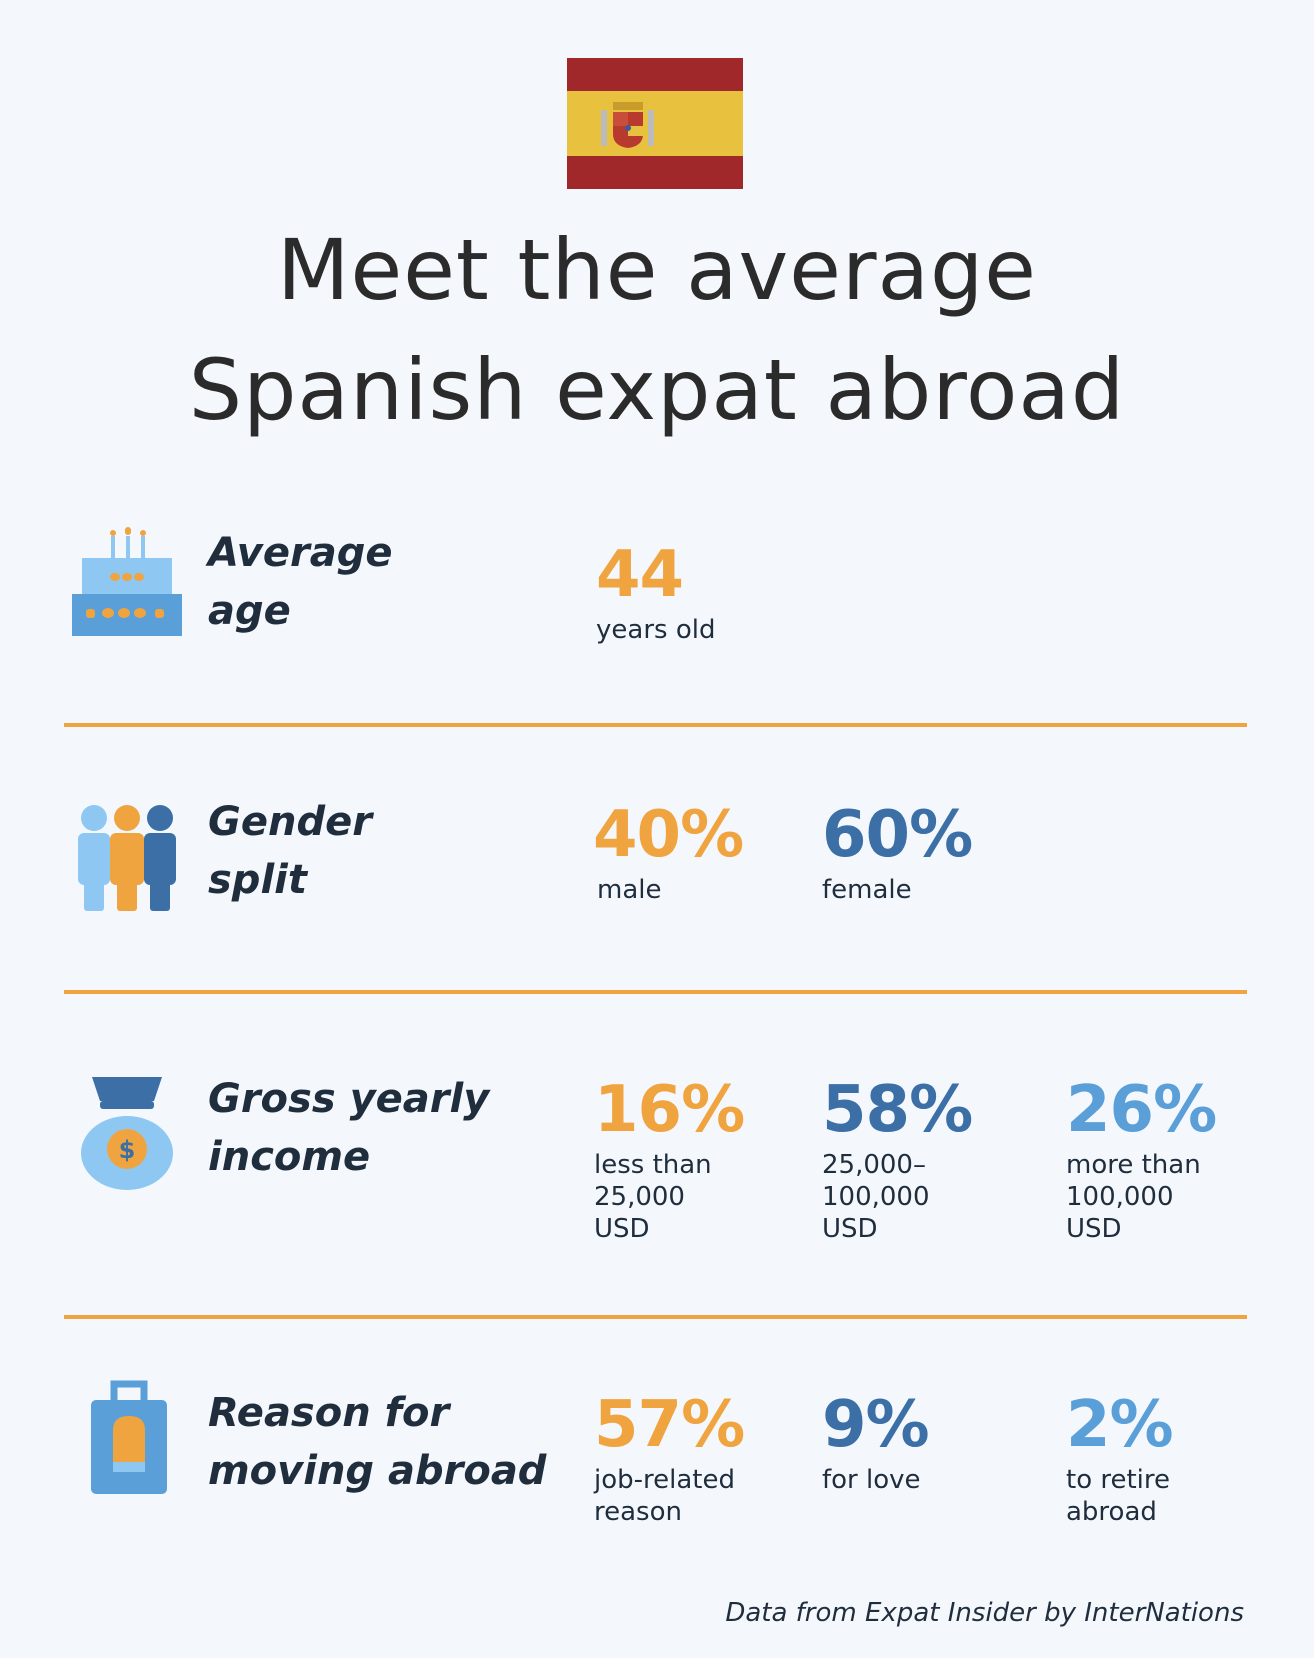 This screenshot has height=1658, width=1314. What do you see at coordinates (984, 1613) in the screenshot?
I see `source-credit: Data from Expat Insider by InterNations` at bounding box center [984, 1613].